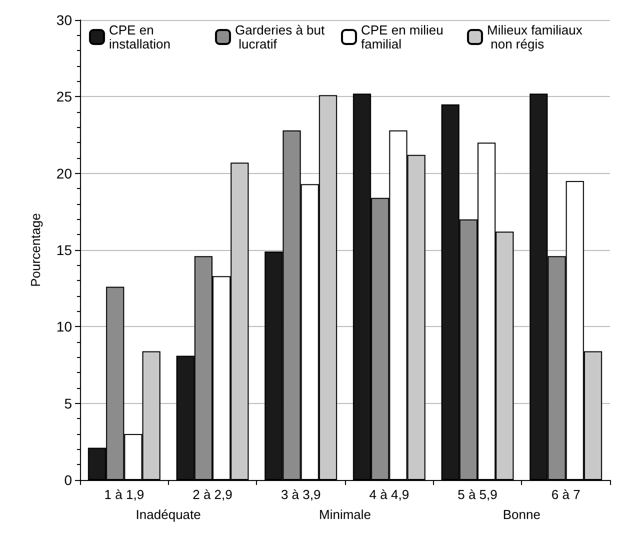 This screenshot has height=550, width=620. Describe the element at coordinates (64, 326) in the screenshot. I see `y-tick-label: 10` at that location.